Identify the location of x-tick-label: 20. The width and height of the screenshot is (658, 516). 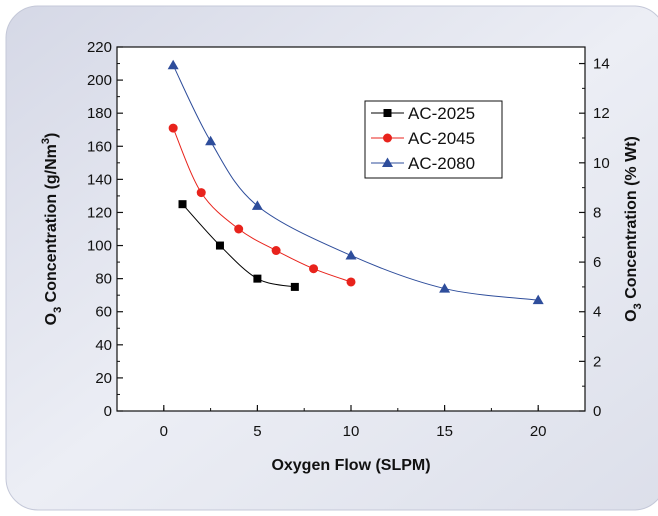
(538, 431).